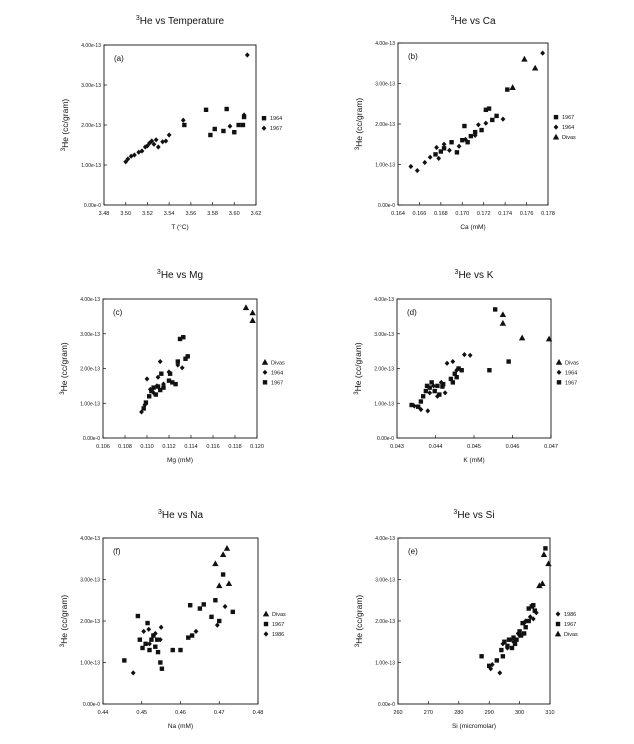 This screenshot has width=634, height=744. Describe the element at coordinates (420, 214) in the screenshot. I see `x-tick-label: 0.166` at that location.